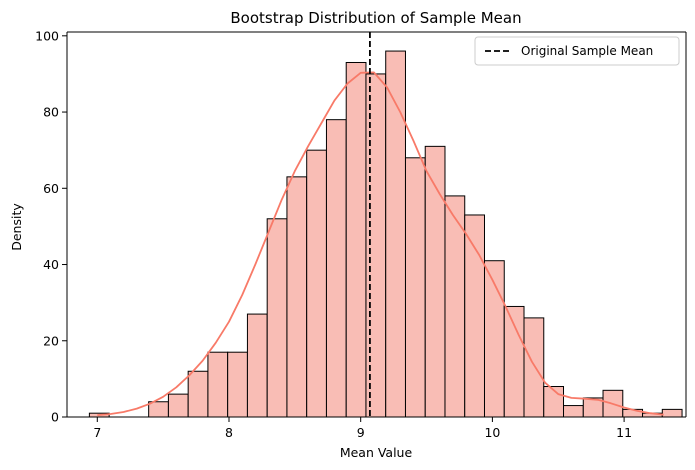 This screenshot has width=695, height=470. What do you see at coordinates (229, 432) in the screenshot?
I see `x-tick-label: 8` at bounding box center [229, 432].